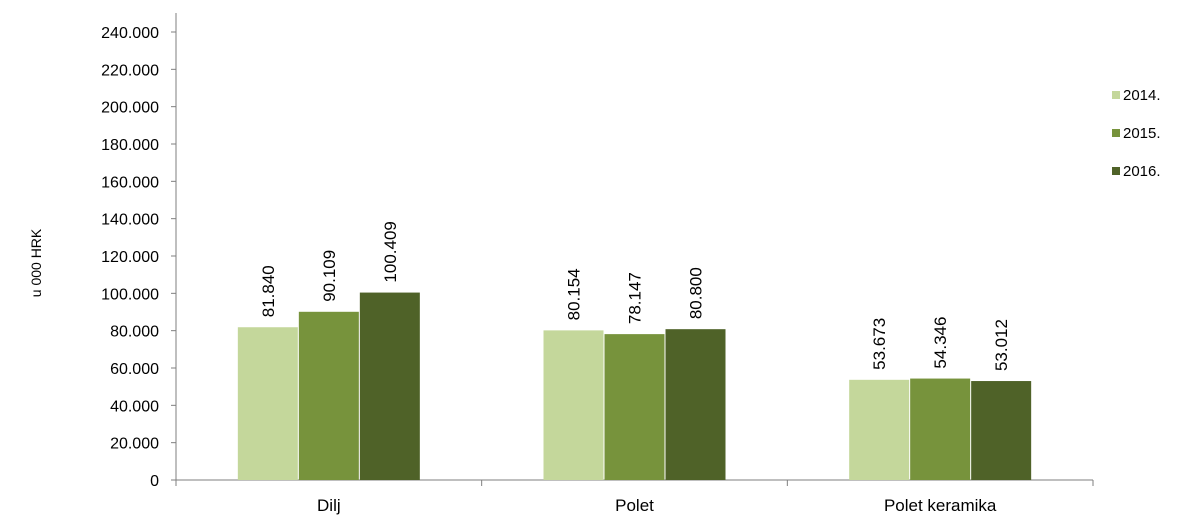 This screenshot has width=1178, height=517. Describe the element at coordinates (696, 293) in the screenshot. I see `data-label: 80.800` at that location.